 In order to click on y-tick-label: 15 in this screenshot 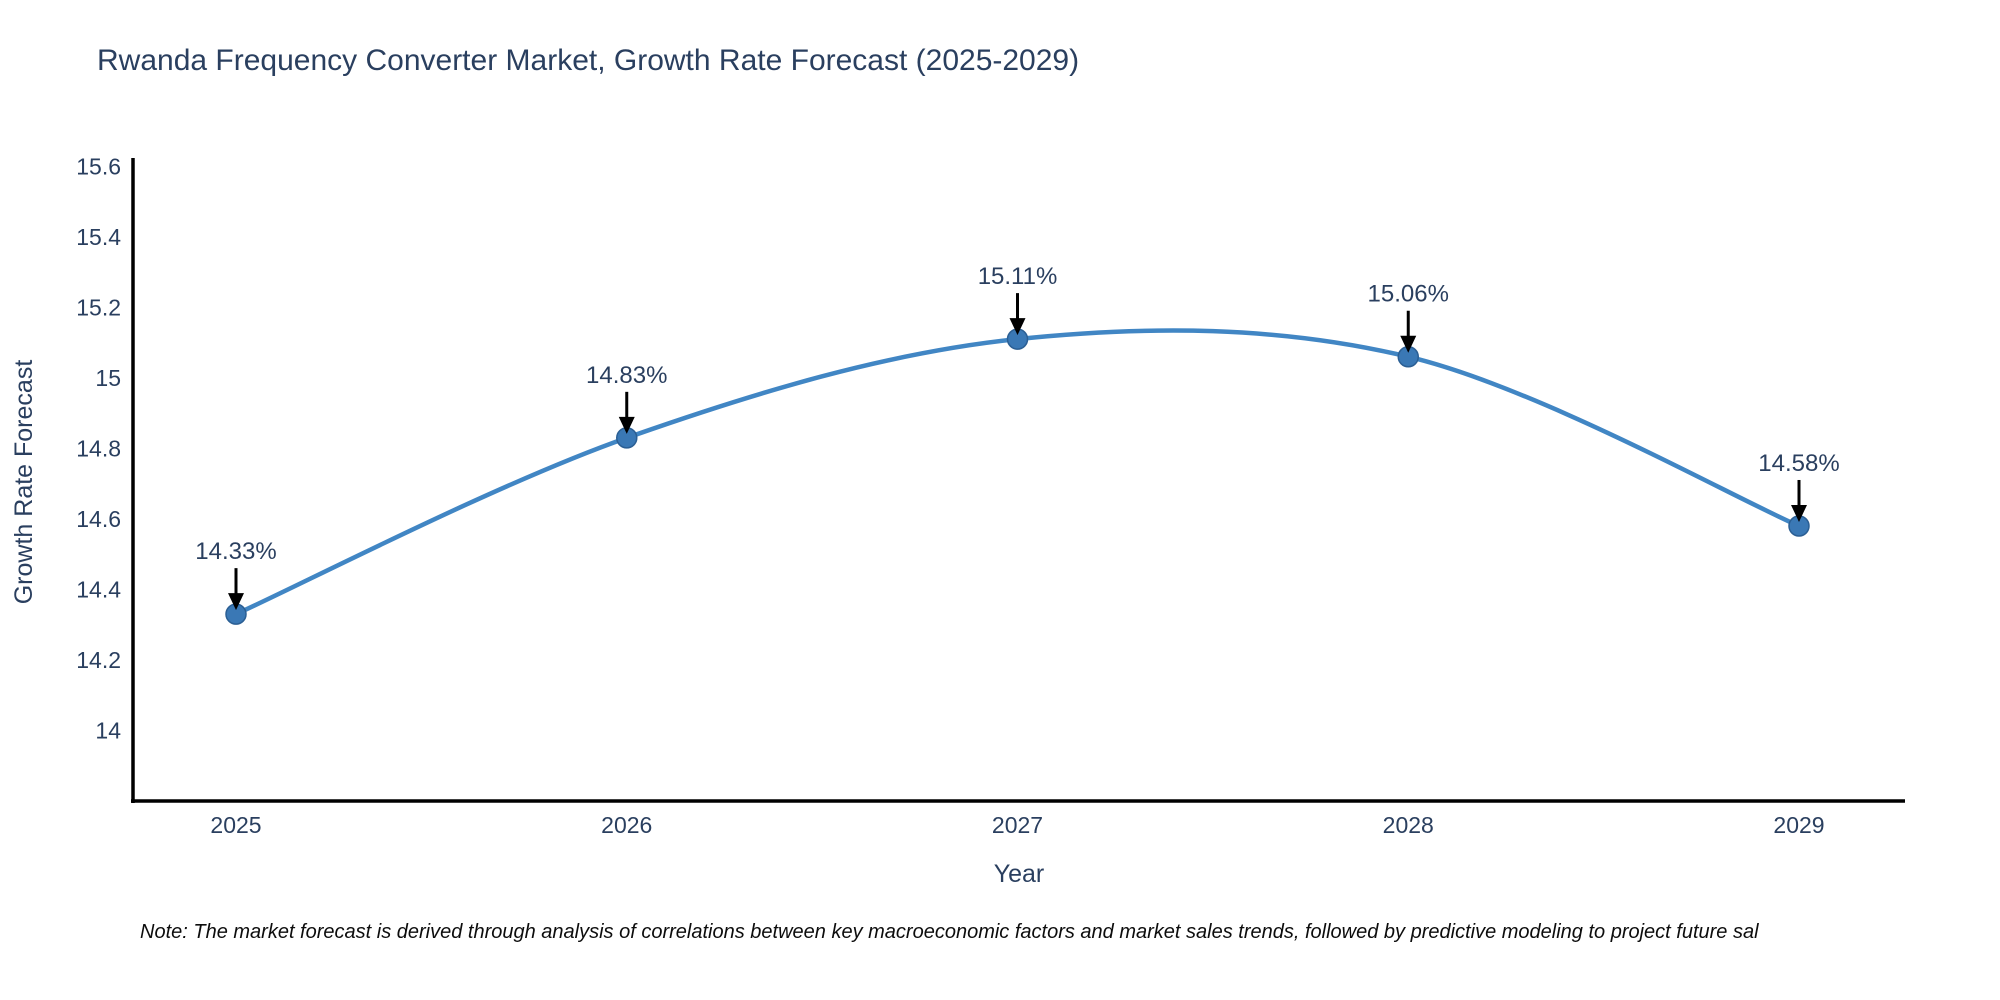, I will do `click(108, 378)`.